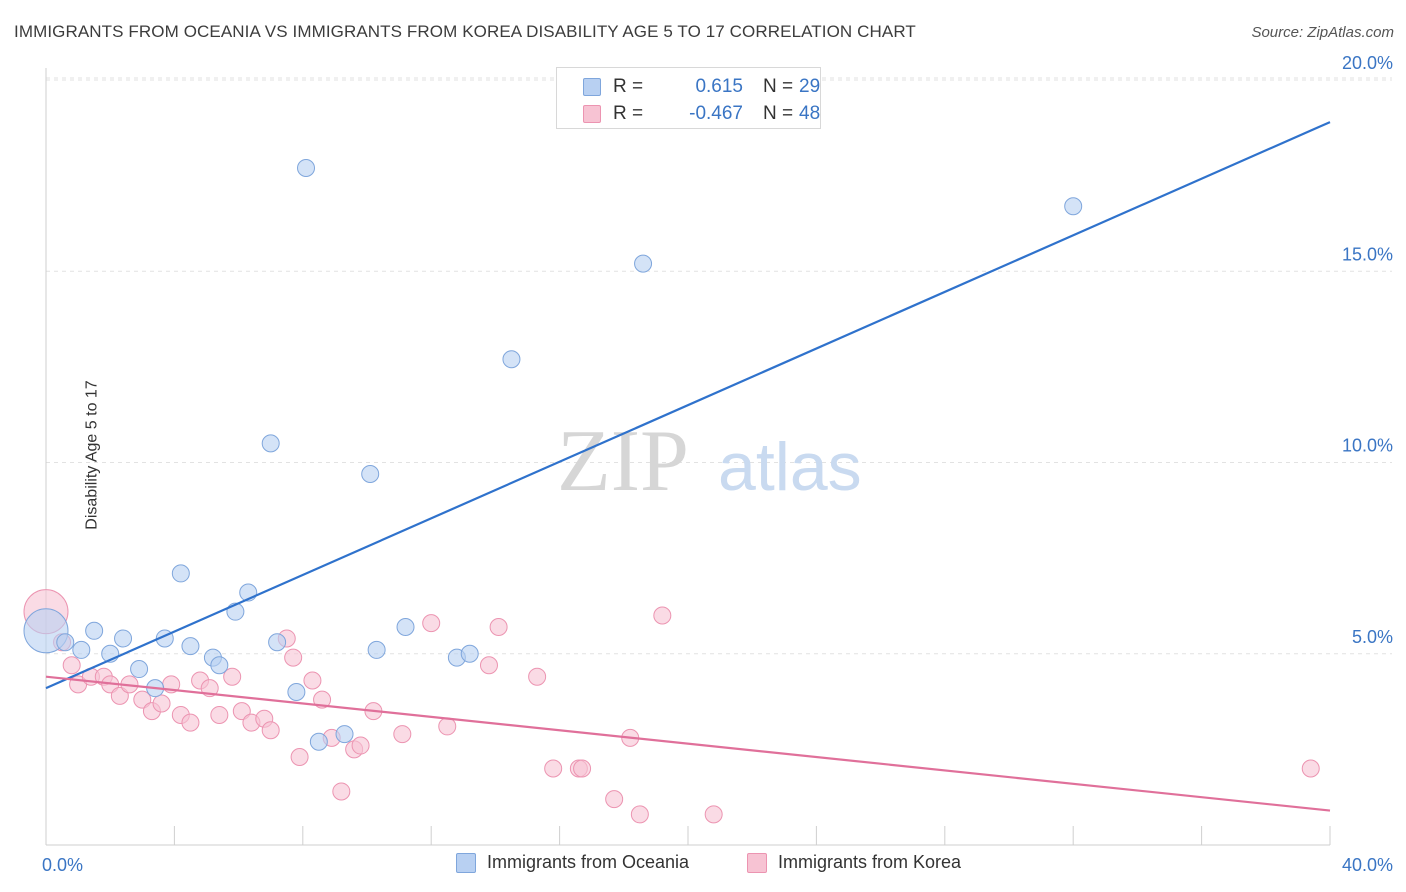  I want to click on r-value: -0.467, so click(716, 113).